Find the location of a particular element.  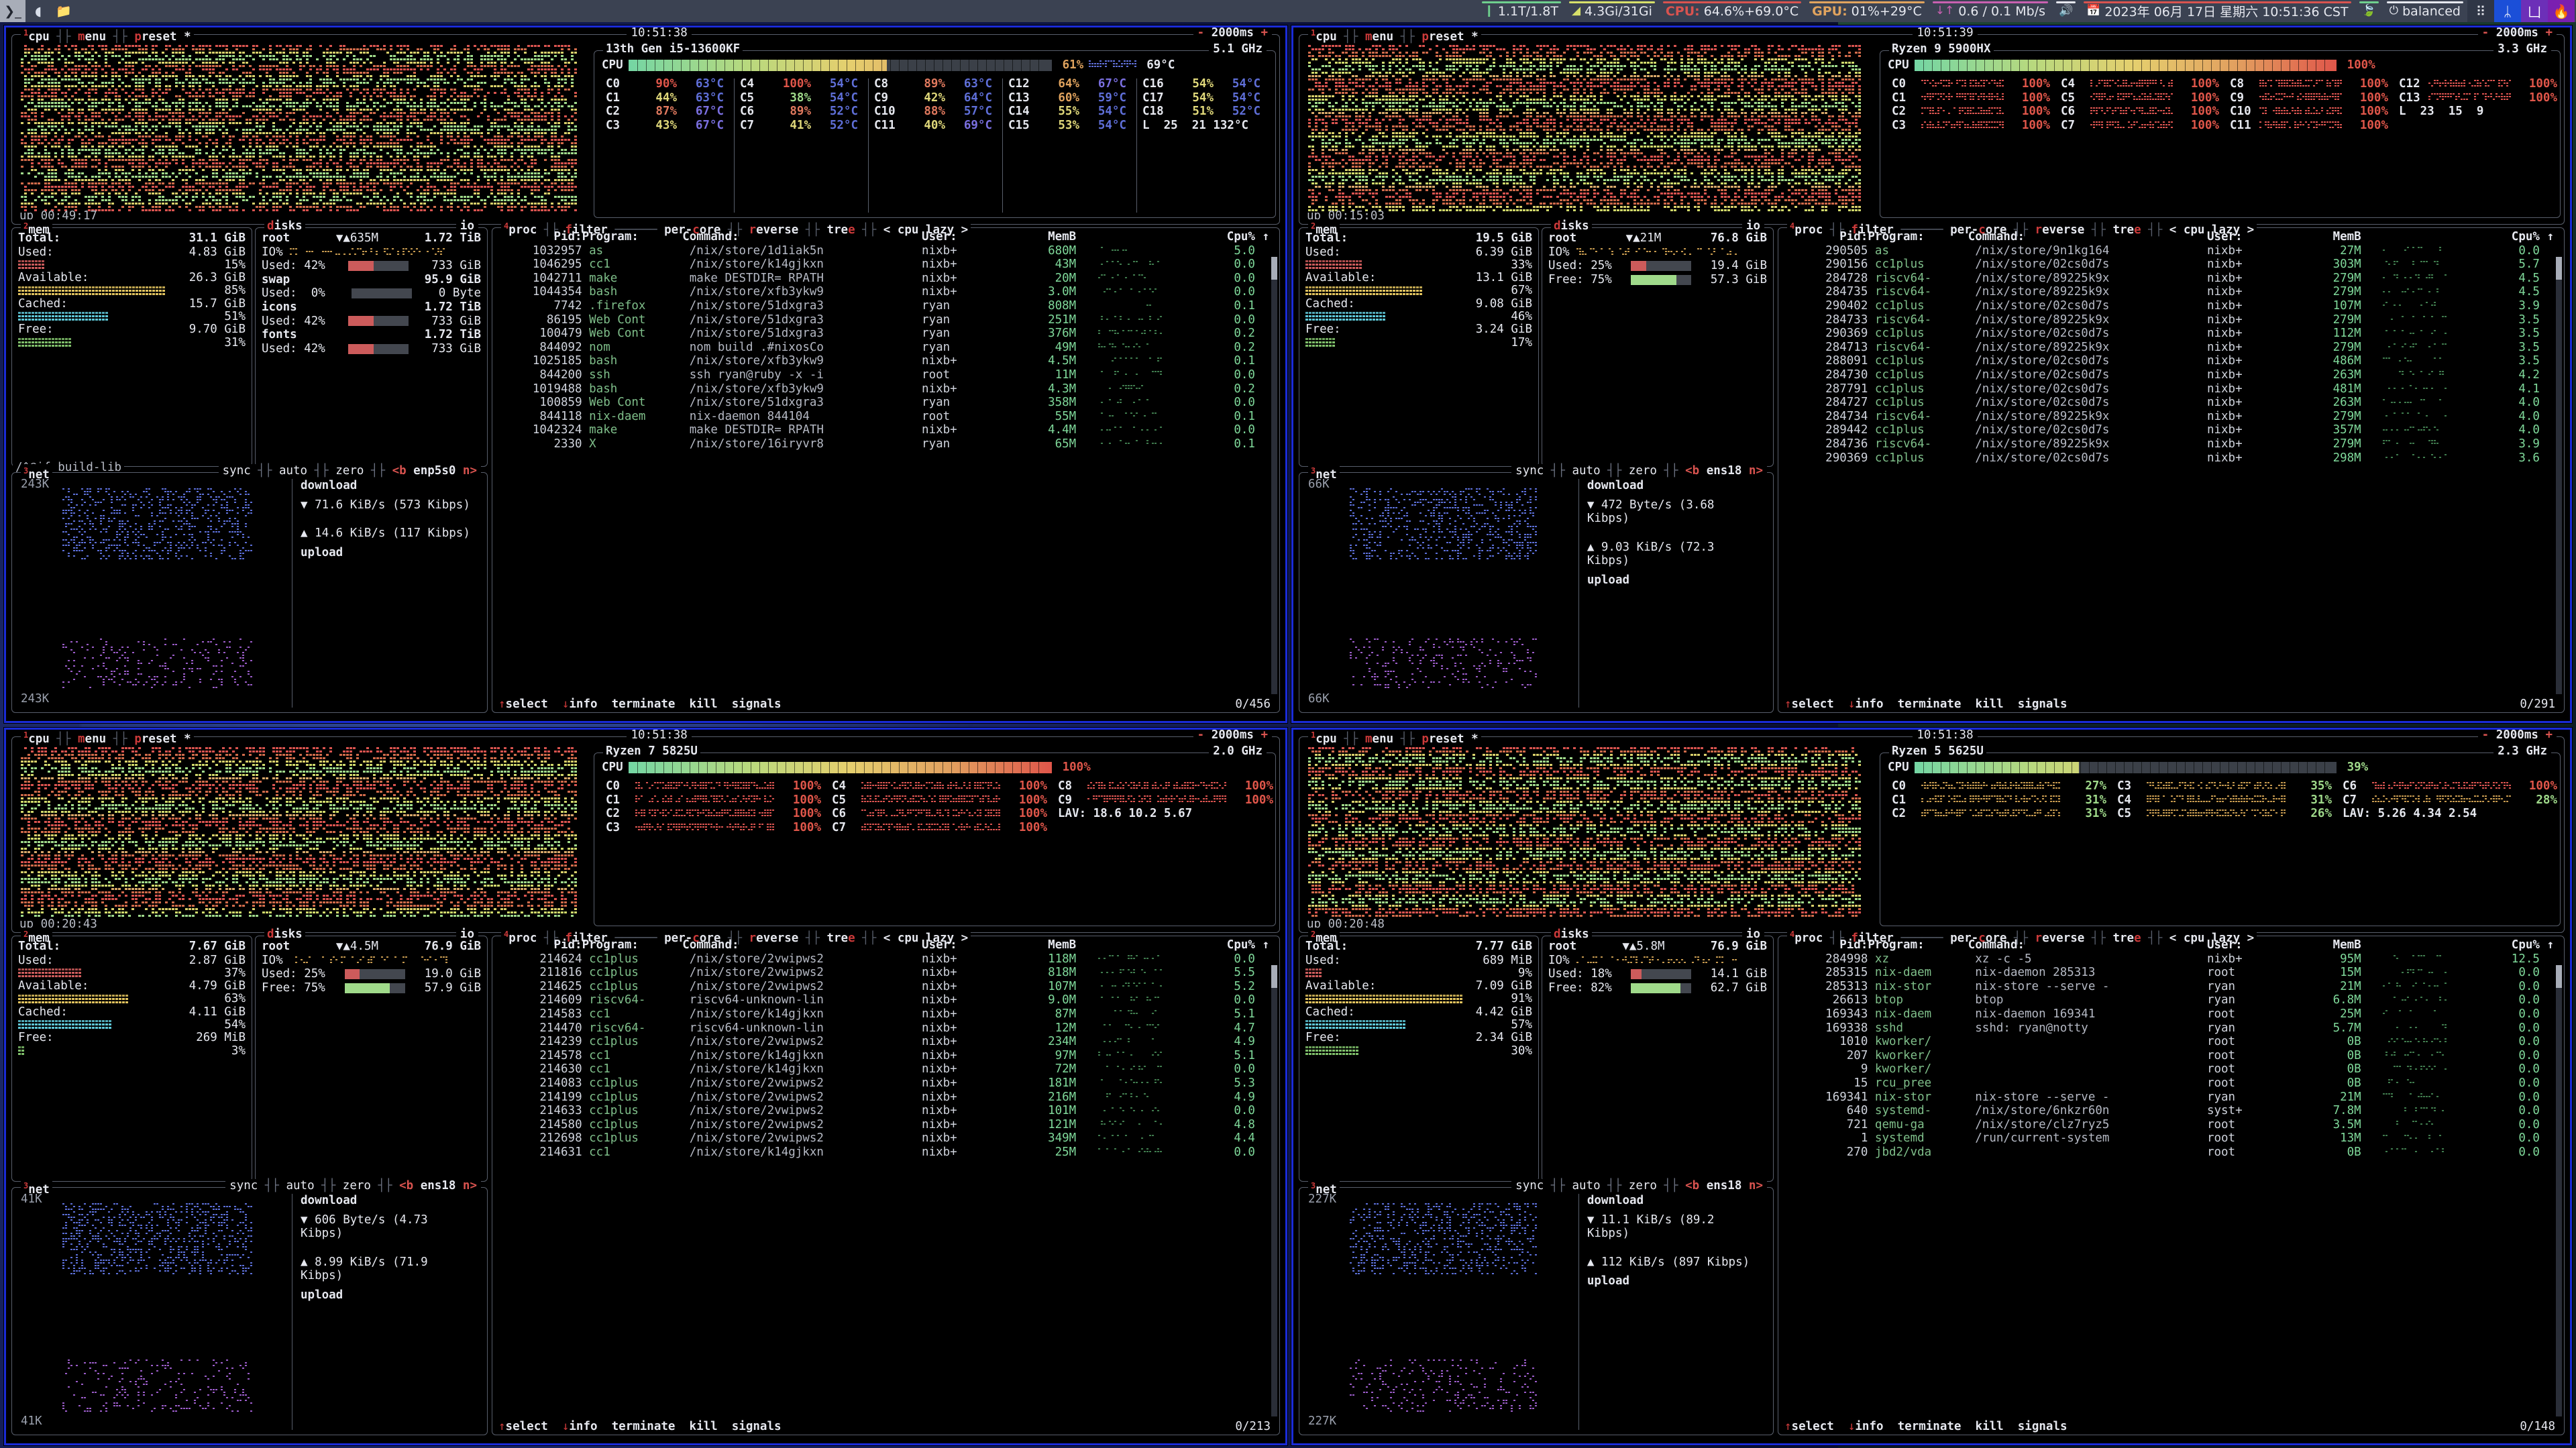

table-row: 284998 xz xz -c -5 nixb+ 95M 12.5 is located at coordinates (2168, 959).